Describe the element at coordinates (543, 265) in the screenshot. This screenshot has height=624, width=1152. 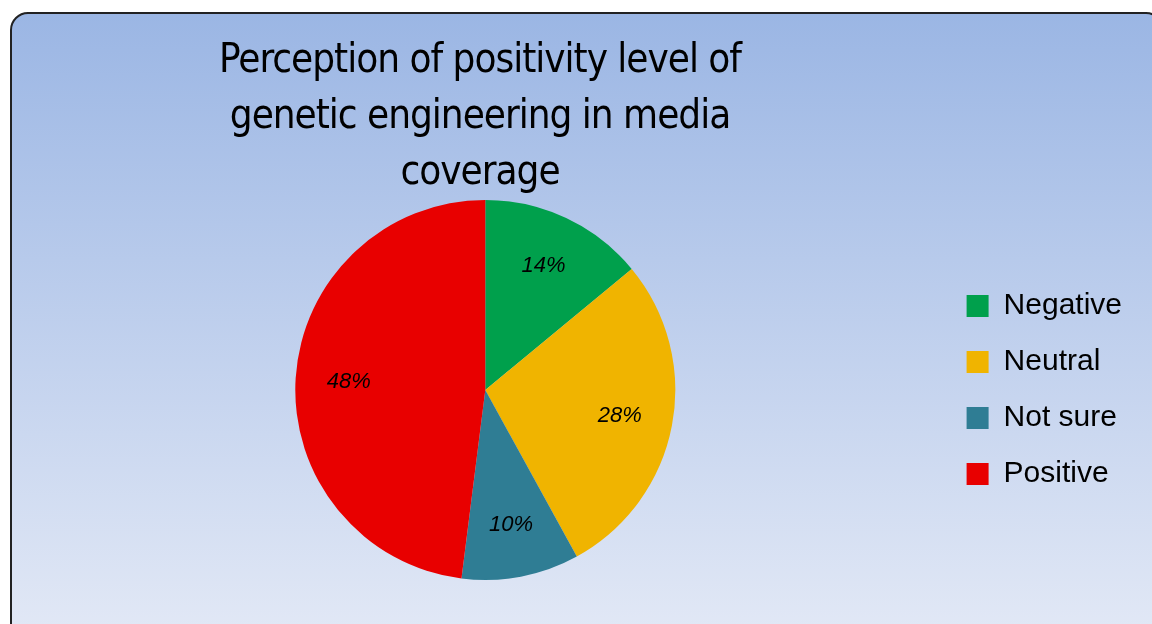
I see `data-label: 14%` at that location.